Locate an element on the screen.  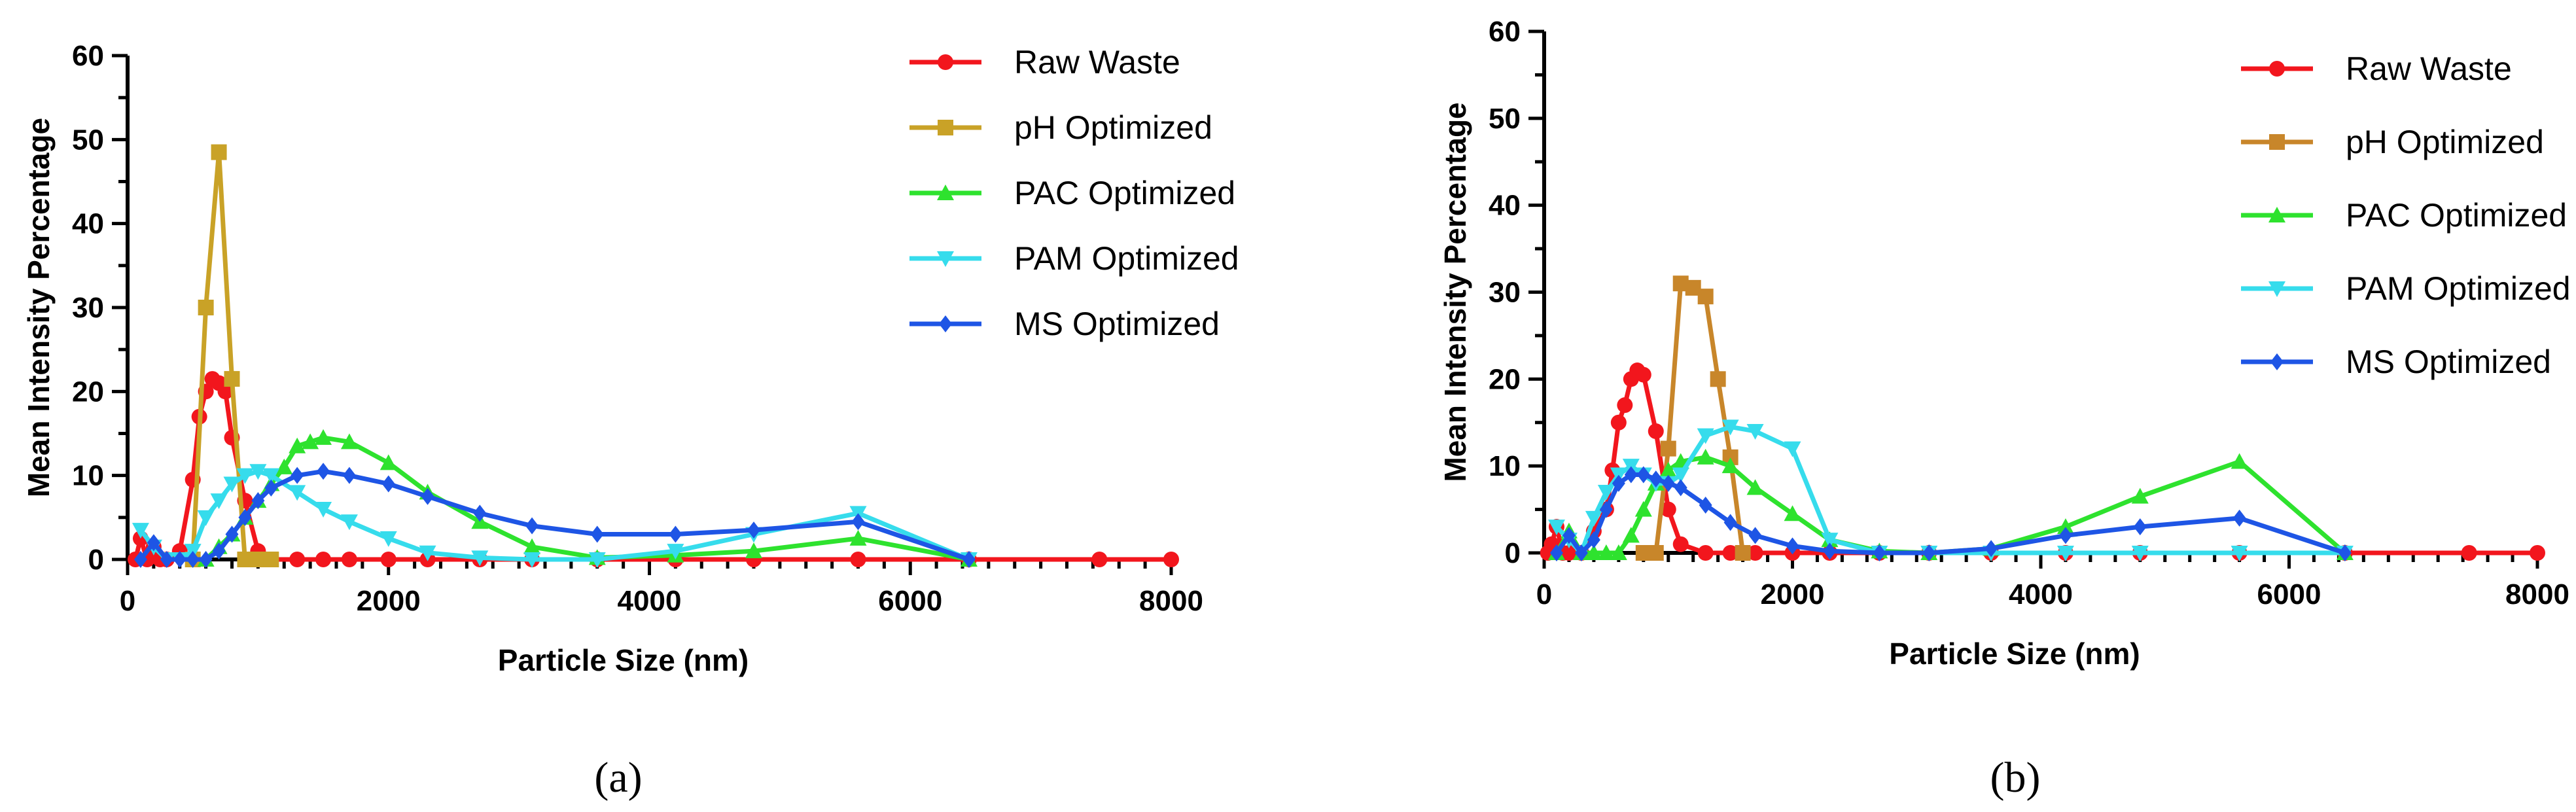
panel-label: (a) is located at coordinates (618, 778).